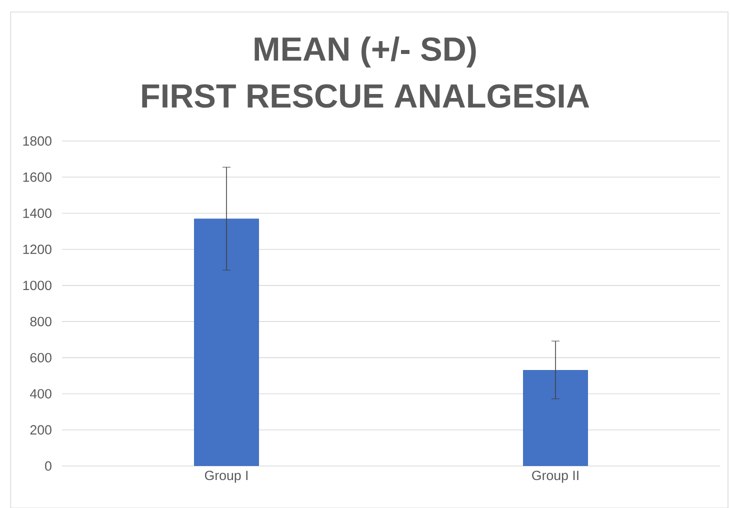 The image size is (730, 508). I want to click on y-tick-label: 400, so click(41, 393).